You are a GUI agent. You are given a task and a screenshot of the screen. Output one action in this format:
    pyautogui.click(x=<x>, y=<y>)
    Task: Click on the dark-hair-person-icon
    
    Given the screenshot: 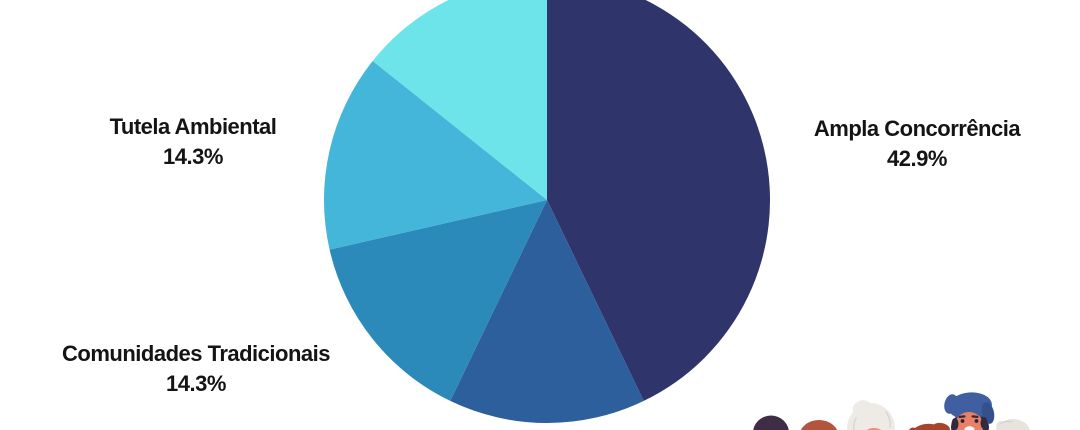 What is the action you would take?
    pyautogui.click(x=771, y=422)
    